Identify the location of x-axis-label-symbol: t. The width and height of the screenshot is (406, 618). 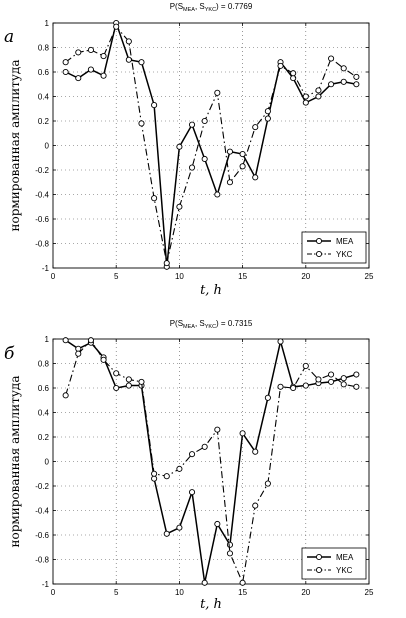
(203, 290).